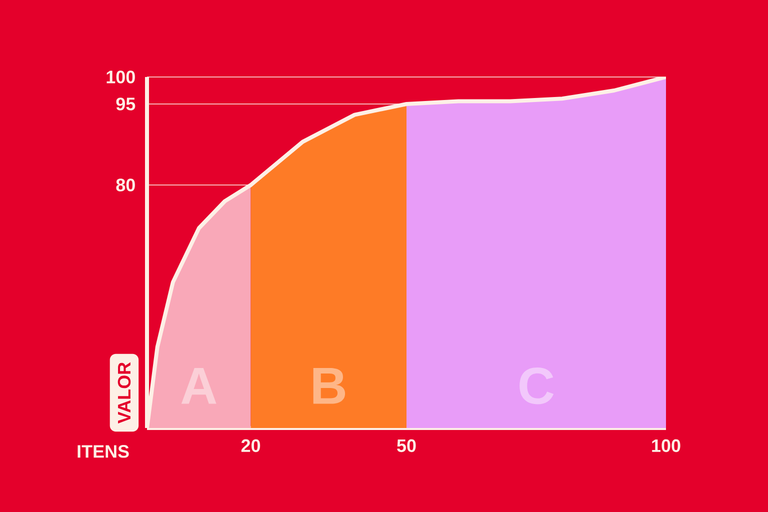  What do you see at coordinates (103, 451) in the screenshot?
I see `x-axis-title: ITENS` at bounding box center [103, 451].